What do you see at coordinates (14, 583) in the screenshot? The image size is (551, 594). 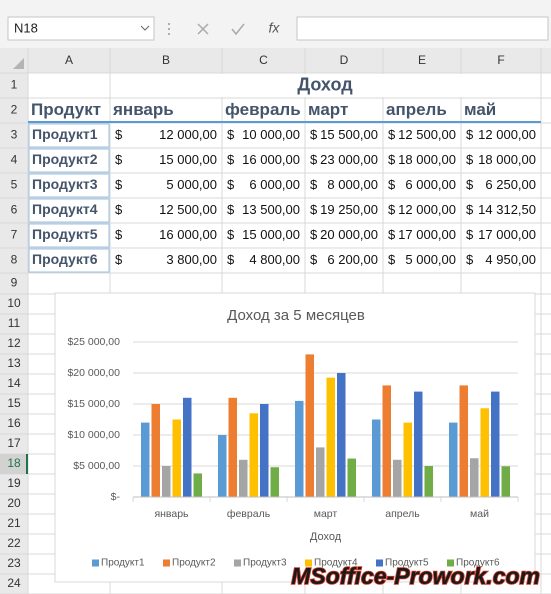 I see `row-header: 24` at bounding box center [14, 583].